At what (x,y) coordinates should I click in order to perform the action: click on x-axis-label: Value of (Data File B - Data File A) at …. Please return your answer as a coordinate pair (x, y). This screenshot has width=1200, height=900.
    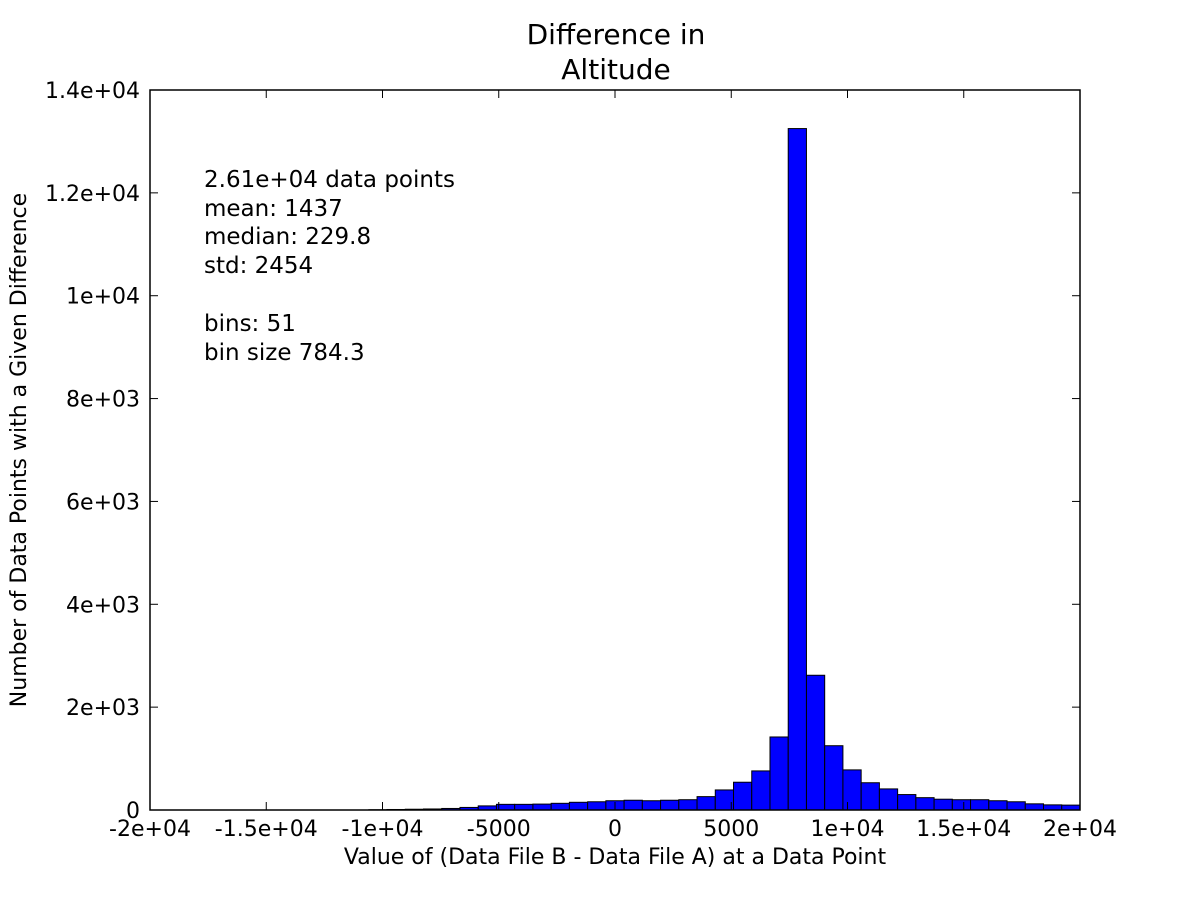
    Looking at the image, I should click on (615, 857).